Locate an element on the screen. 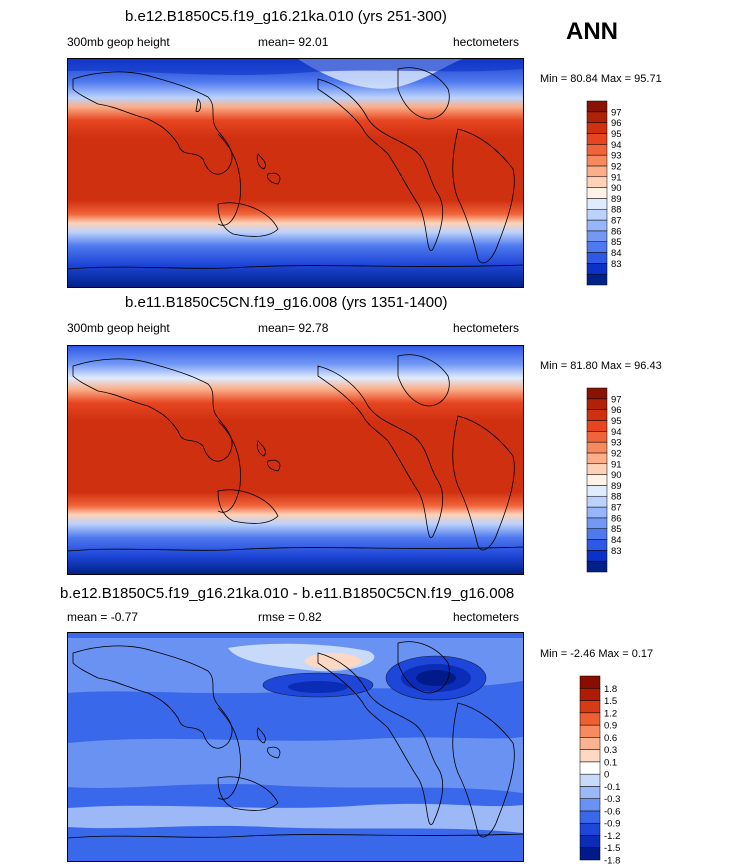  panel1-colorbar-label: 95 is located at coordinates (616, 134).